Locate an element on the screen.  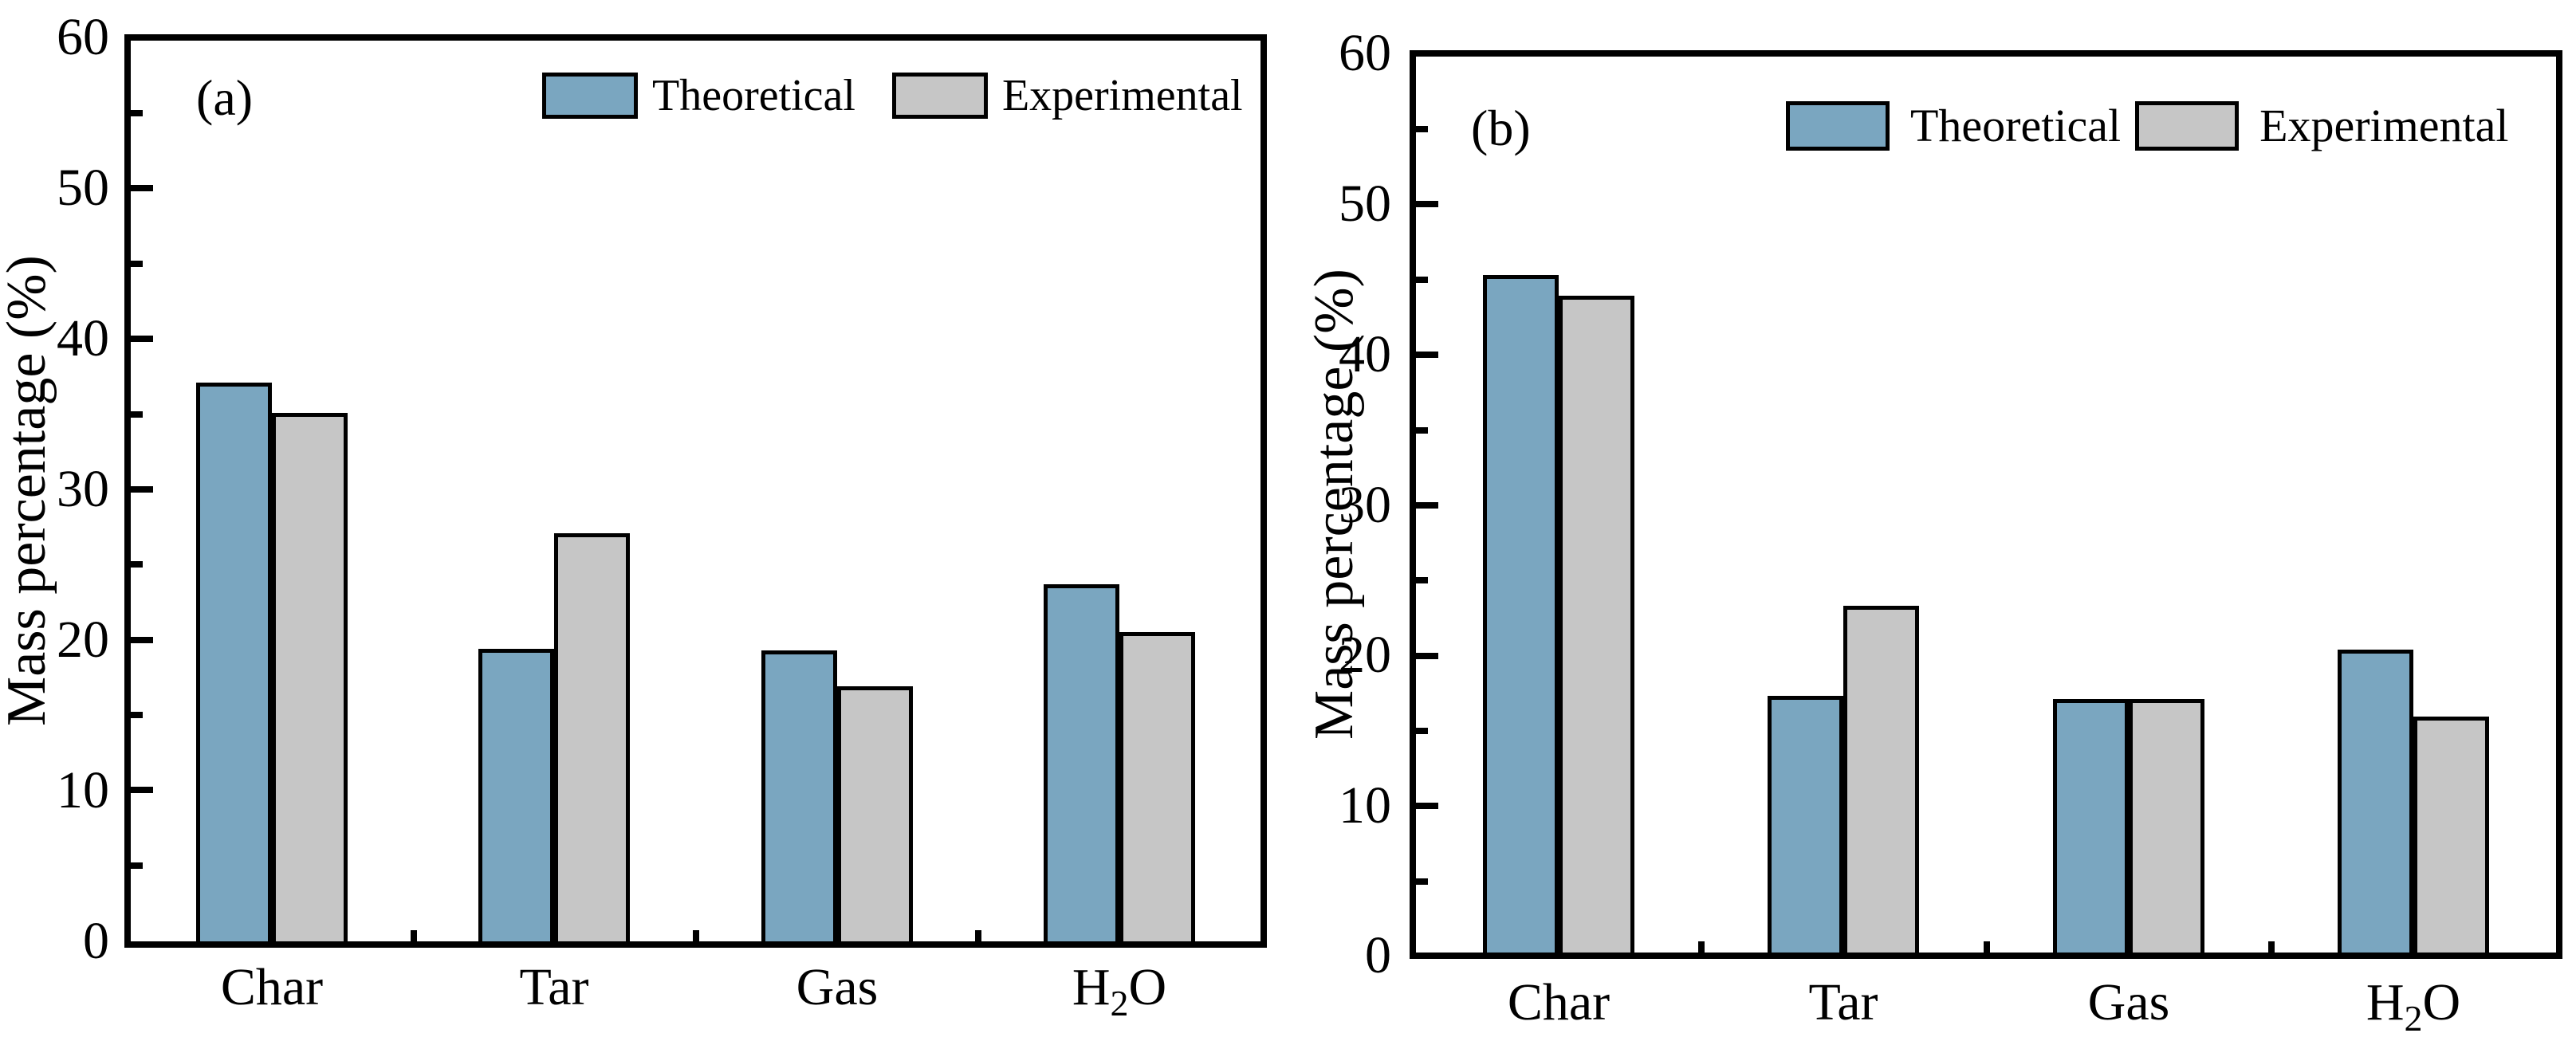
bar-b-char-experimental is located at coordinates (1597, 624).